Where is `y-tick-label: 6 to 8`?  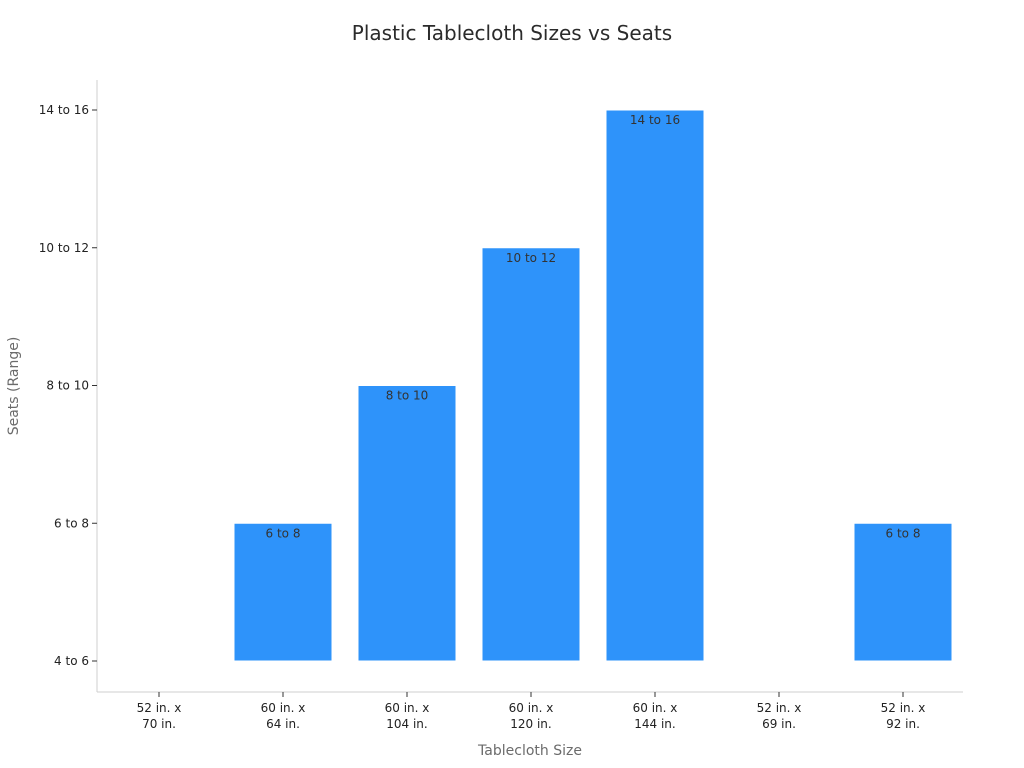
y-tick-label: 6 to 8 is located at coordinates (71, 523).